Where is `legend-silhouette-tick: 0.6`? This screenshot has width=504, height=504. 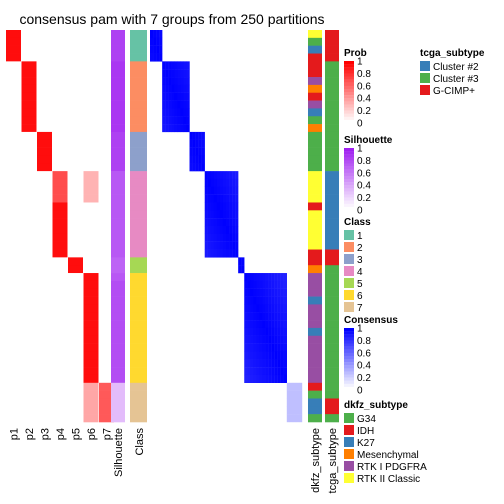 legend-silhouette-tick: 0.6 is located at coordinates (364, 173).